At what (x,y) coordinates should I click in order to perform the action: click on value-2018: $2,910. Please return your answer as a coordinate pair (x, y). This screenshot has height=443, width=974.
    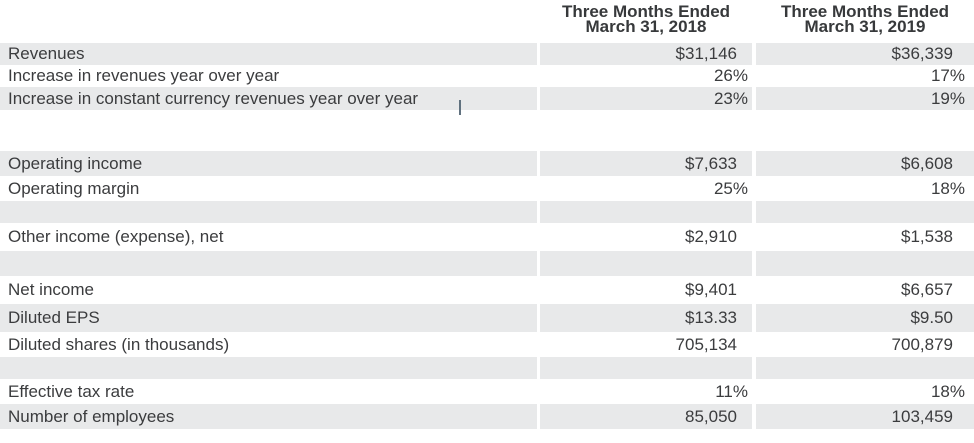
    Looking at the image, I should click on (711, 236).